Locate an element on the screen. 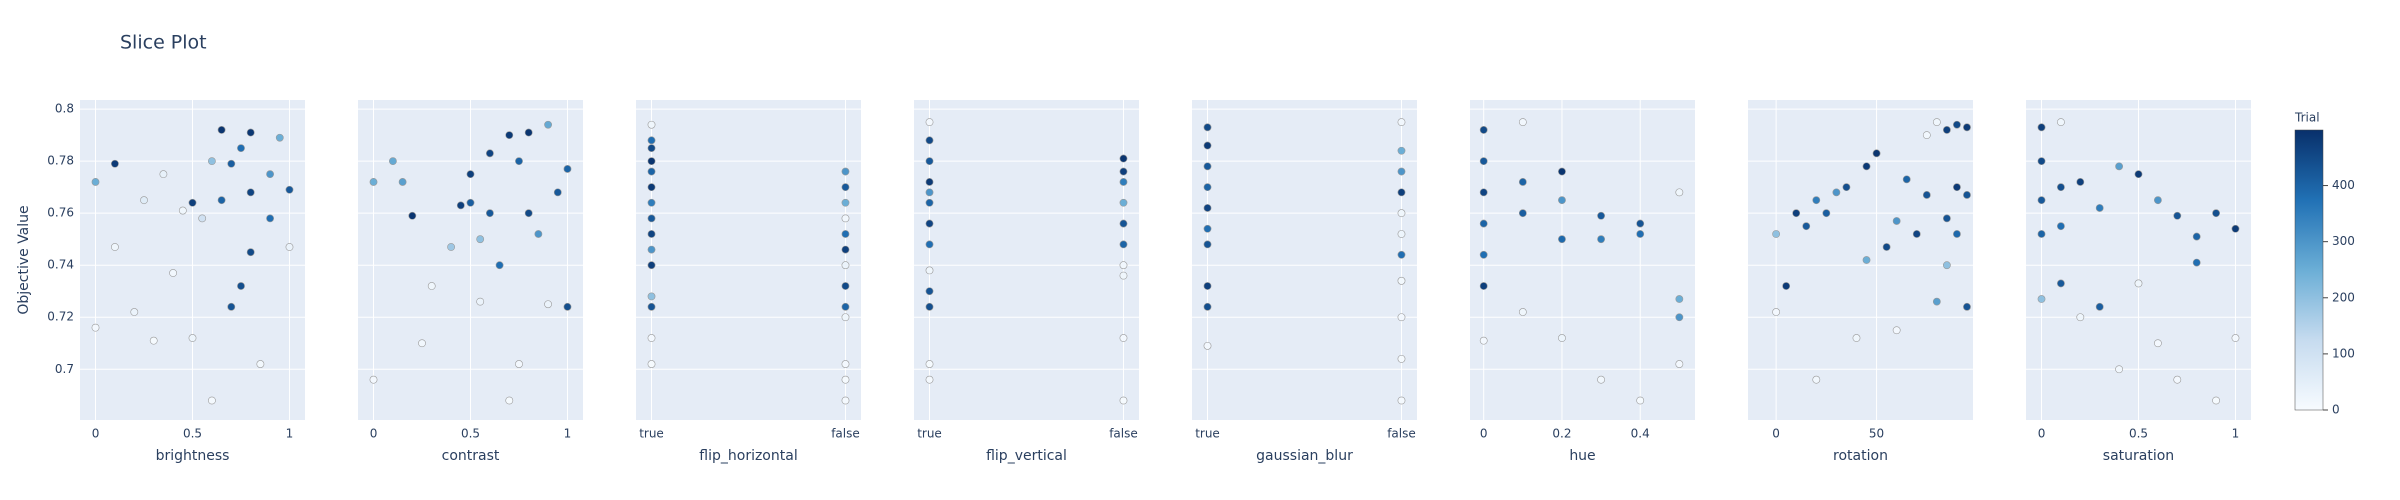 The height and width of the screenshot is (500, 2400). x-tick-label: 0 is located at coordinates (2042, 434).